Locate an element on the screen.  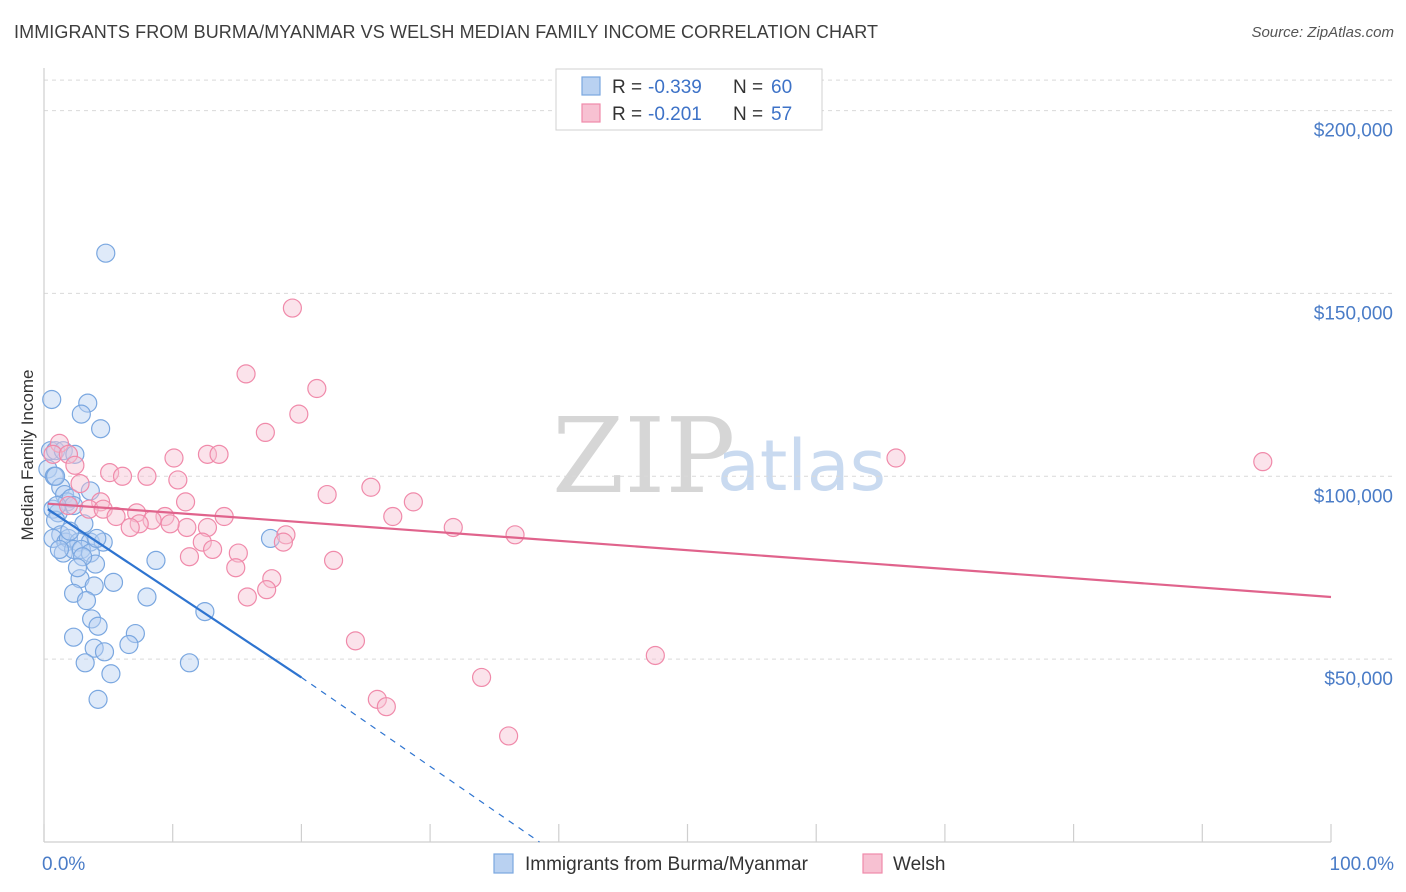
x-tick-max: 100.0% is located at coordinates (1362, 864).